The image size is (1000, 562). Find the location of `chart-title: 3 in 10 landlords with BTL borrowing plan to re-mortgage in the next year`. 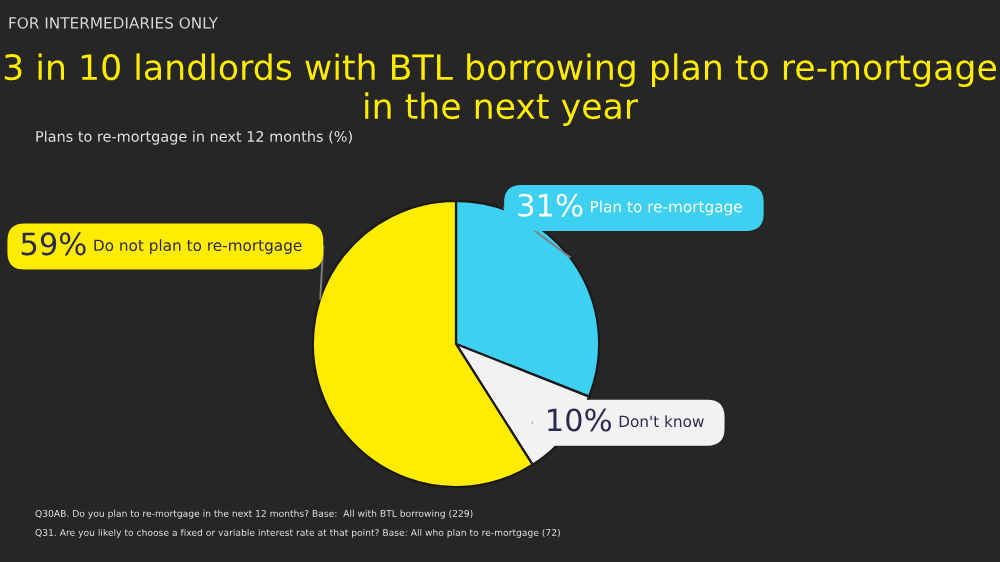

chart-title: 3 in 10 landlords with BTL borrowing plan to re-mortgage in the next year is located at coordinates (500, 89).